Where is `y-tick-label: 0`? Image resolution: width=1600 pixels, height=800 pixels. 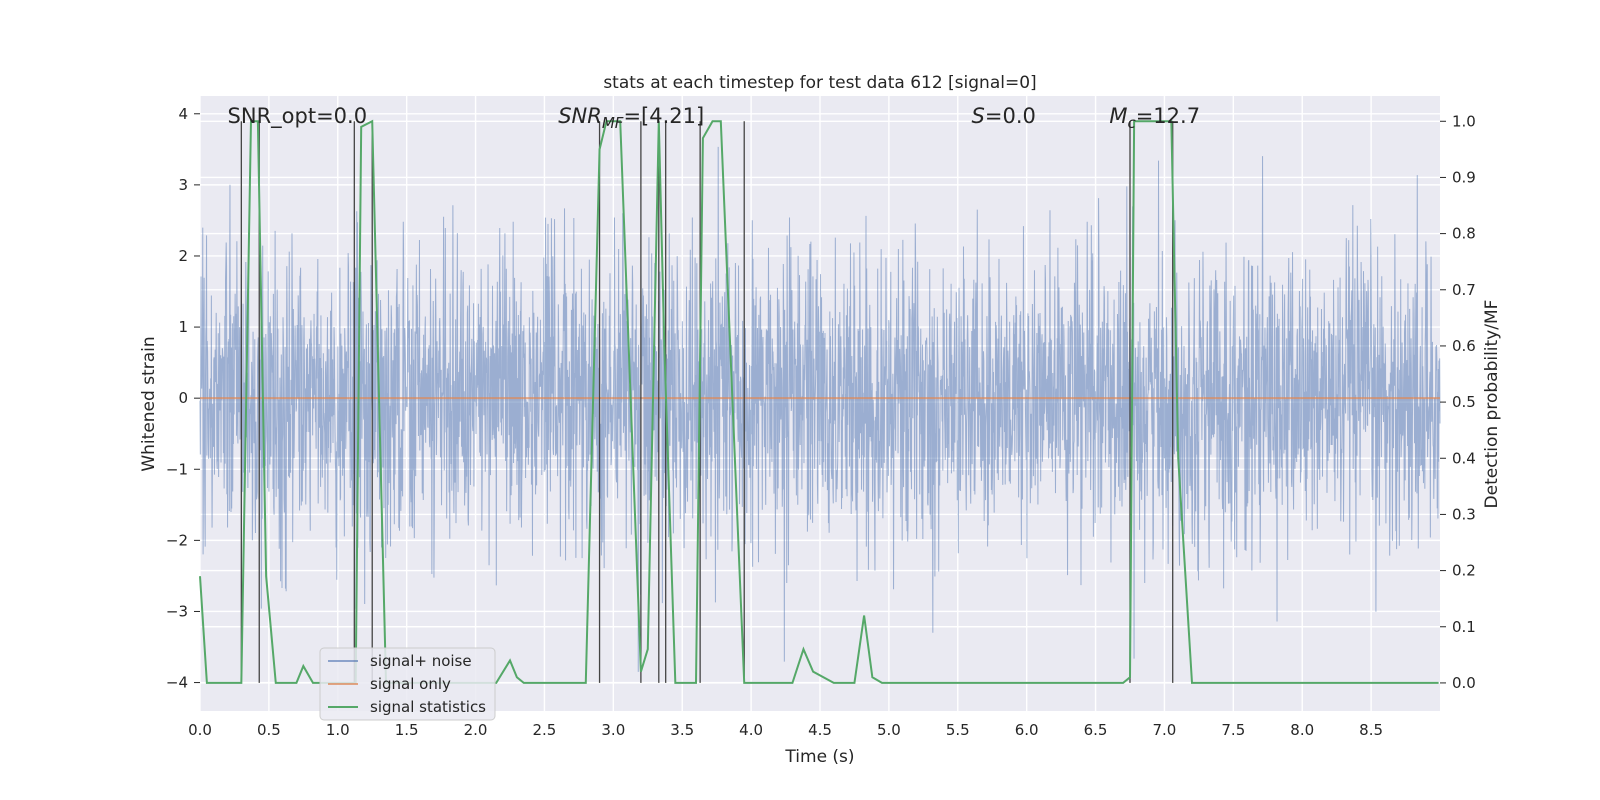
y-tick-label: 0 is located at coordinates (183, 398).